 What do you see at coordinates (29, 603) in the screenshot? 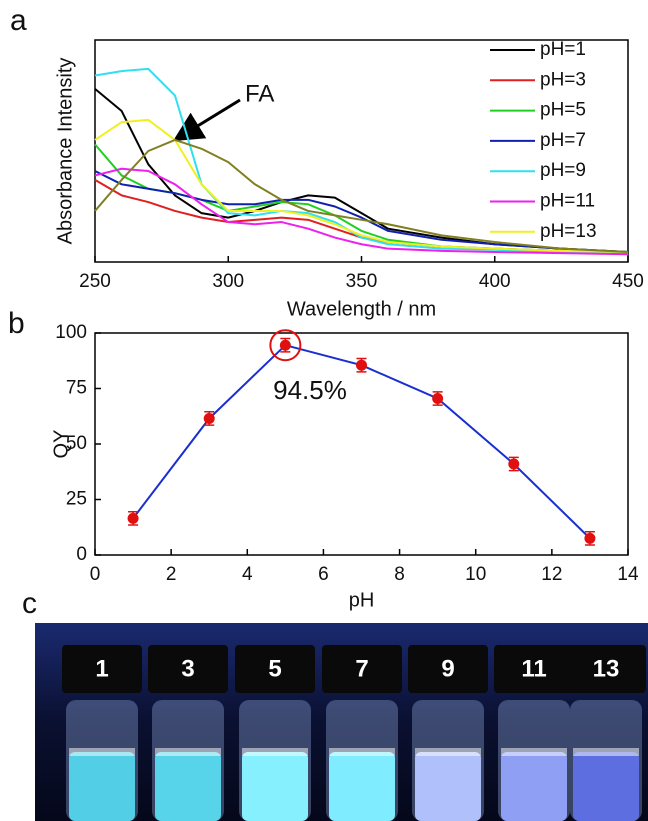
I see `panel-label: c` at bounding box center [29, 603].